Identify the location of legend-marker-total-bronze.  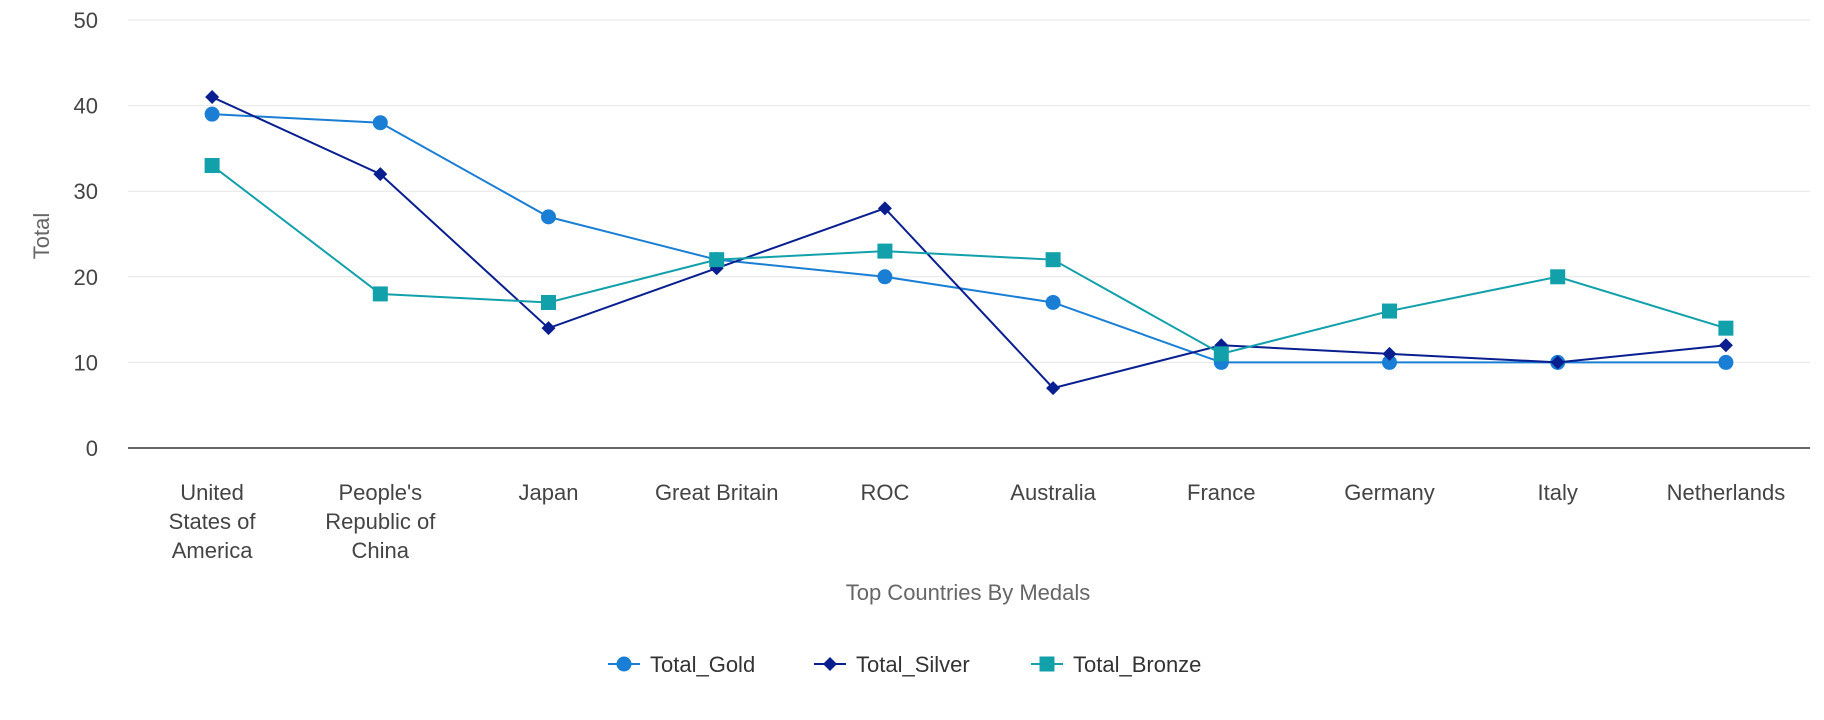
(1047, 664).